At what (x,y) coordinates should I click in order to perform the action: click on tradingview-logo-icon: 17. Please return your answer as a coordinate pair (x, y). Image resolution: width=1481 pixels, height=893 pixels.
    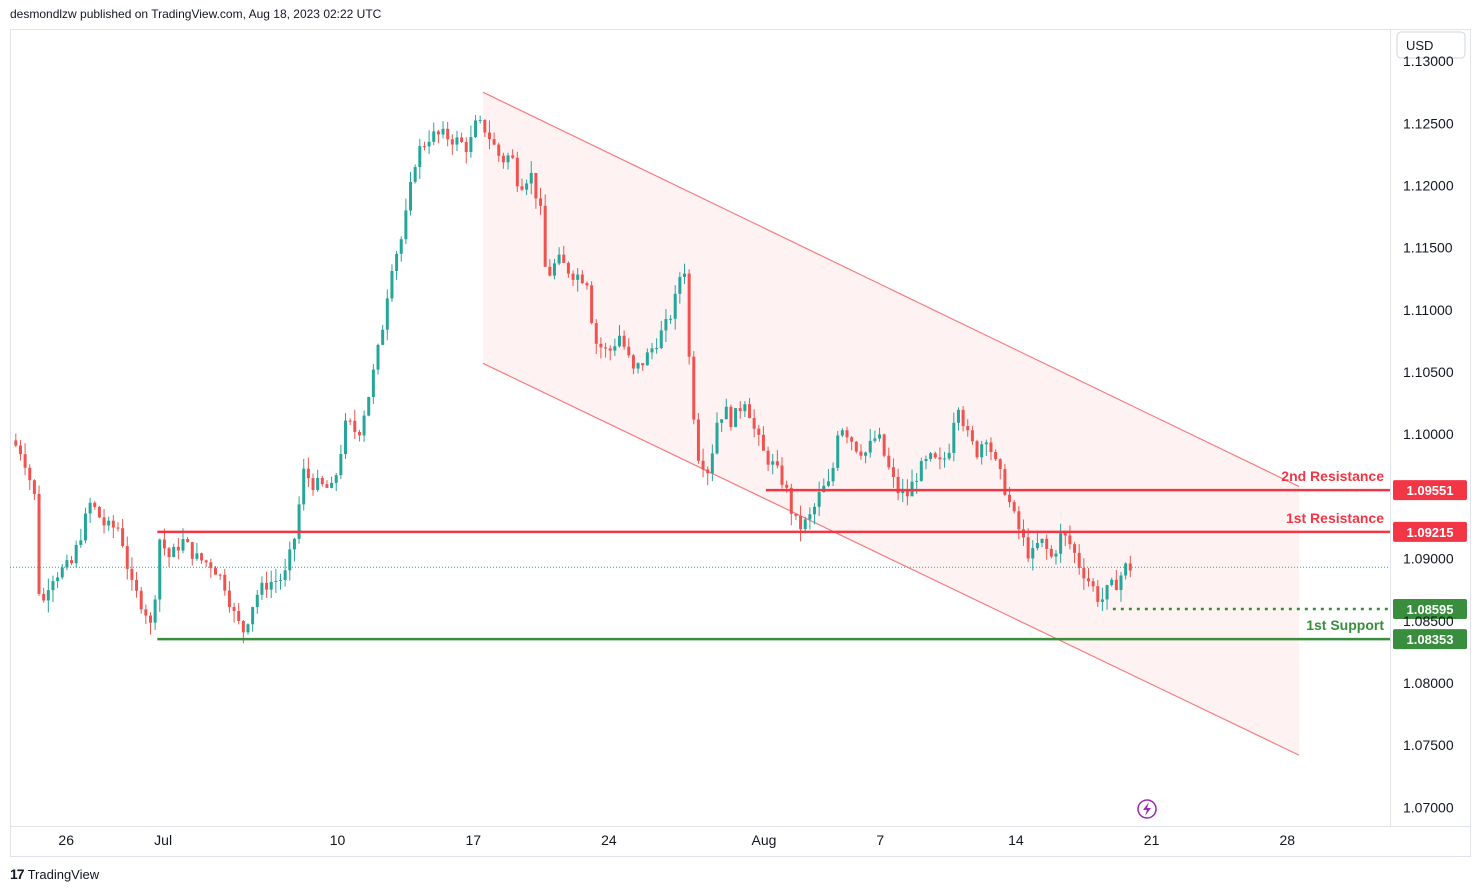
    Looking at the image, I should click on (17, 874).